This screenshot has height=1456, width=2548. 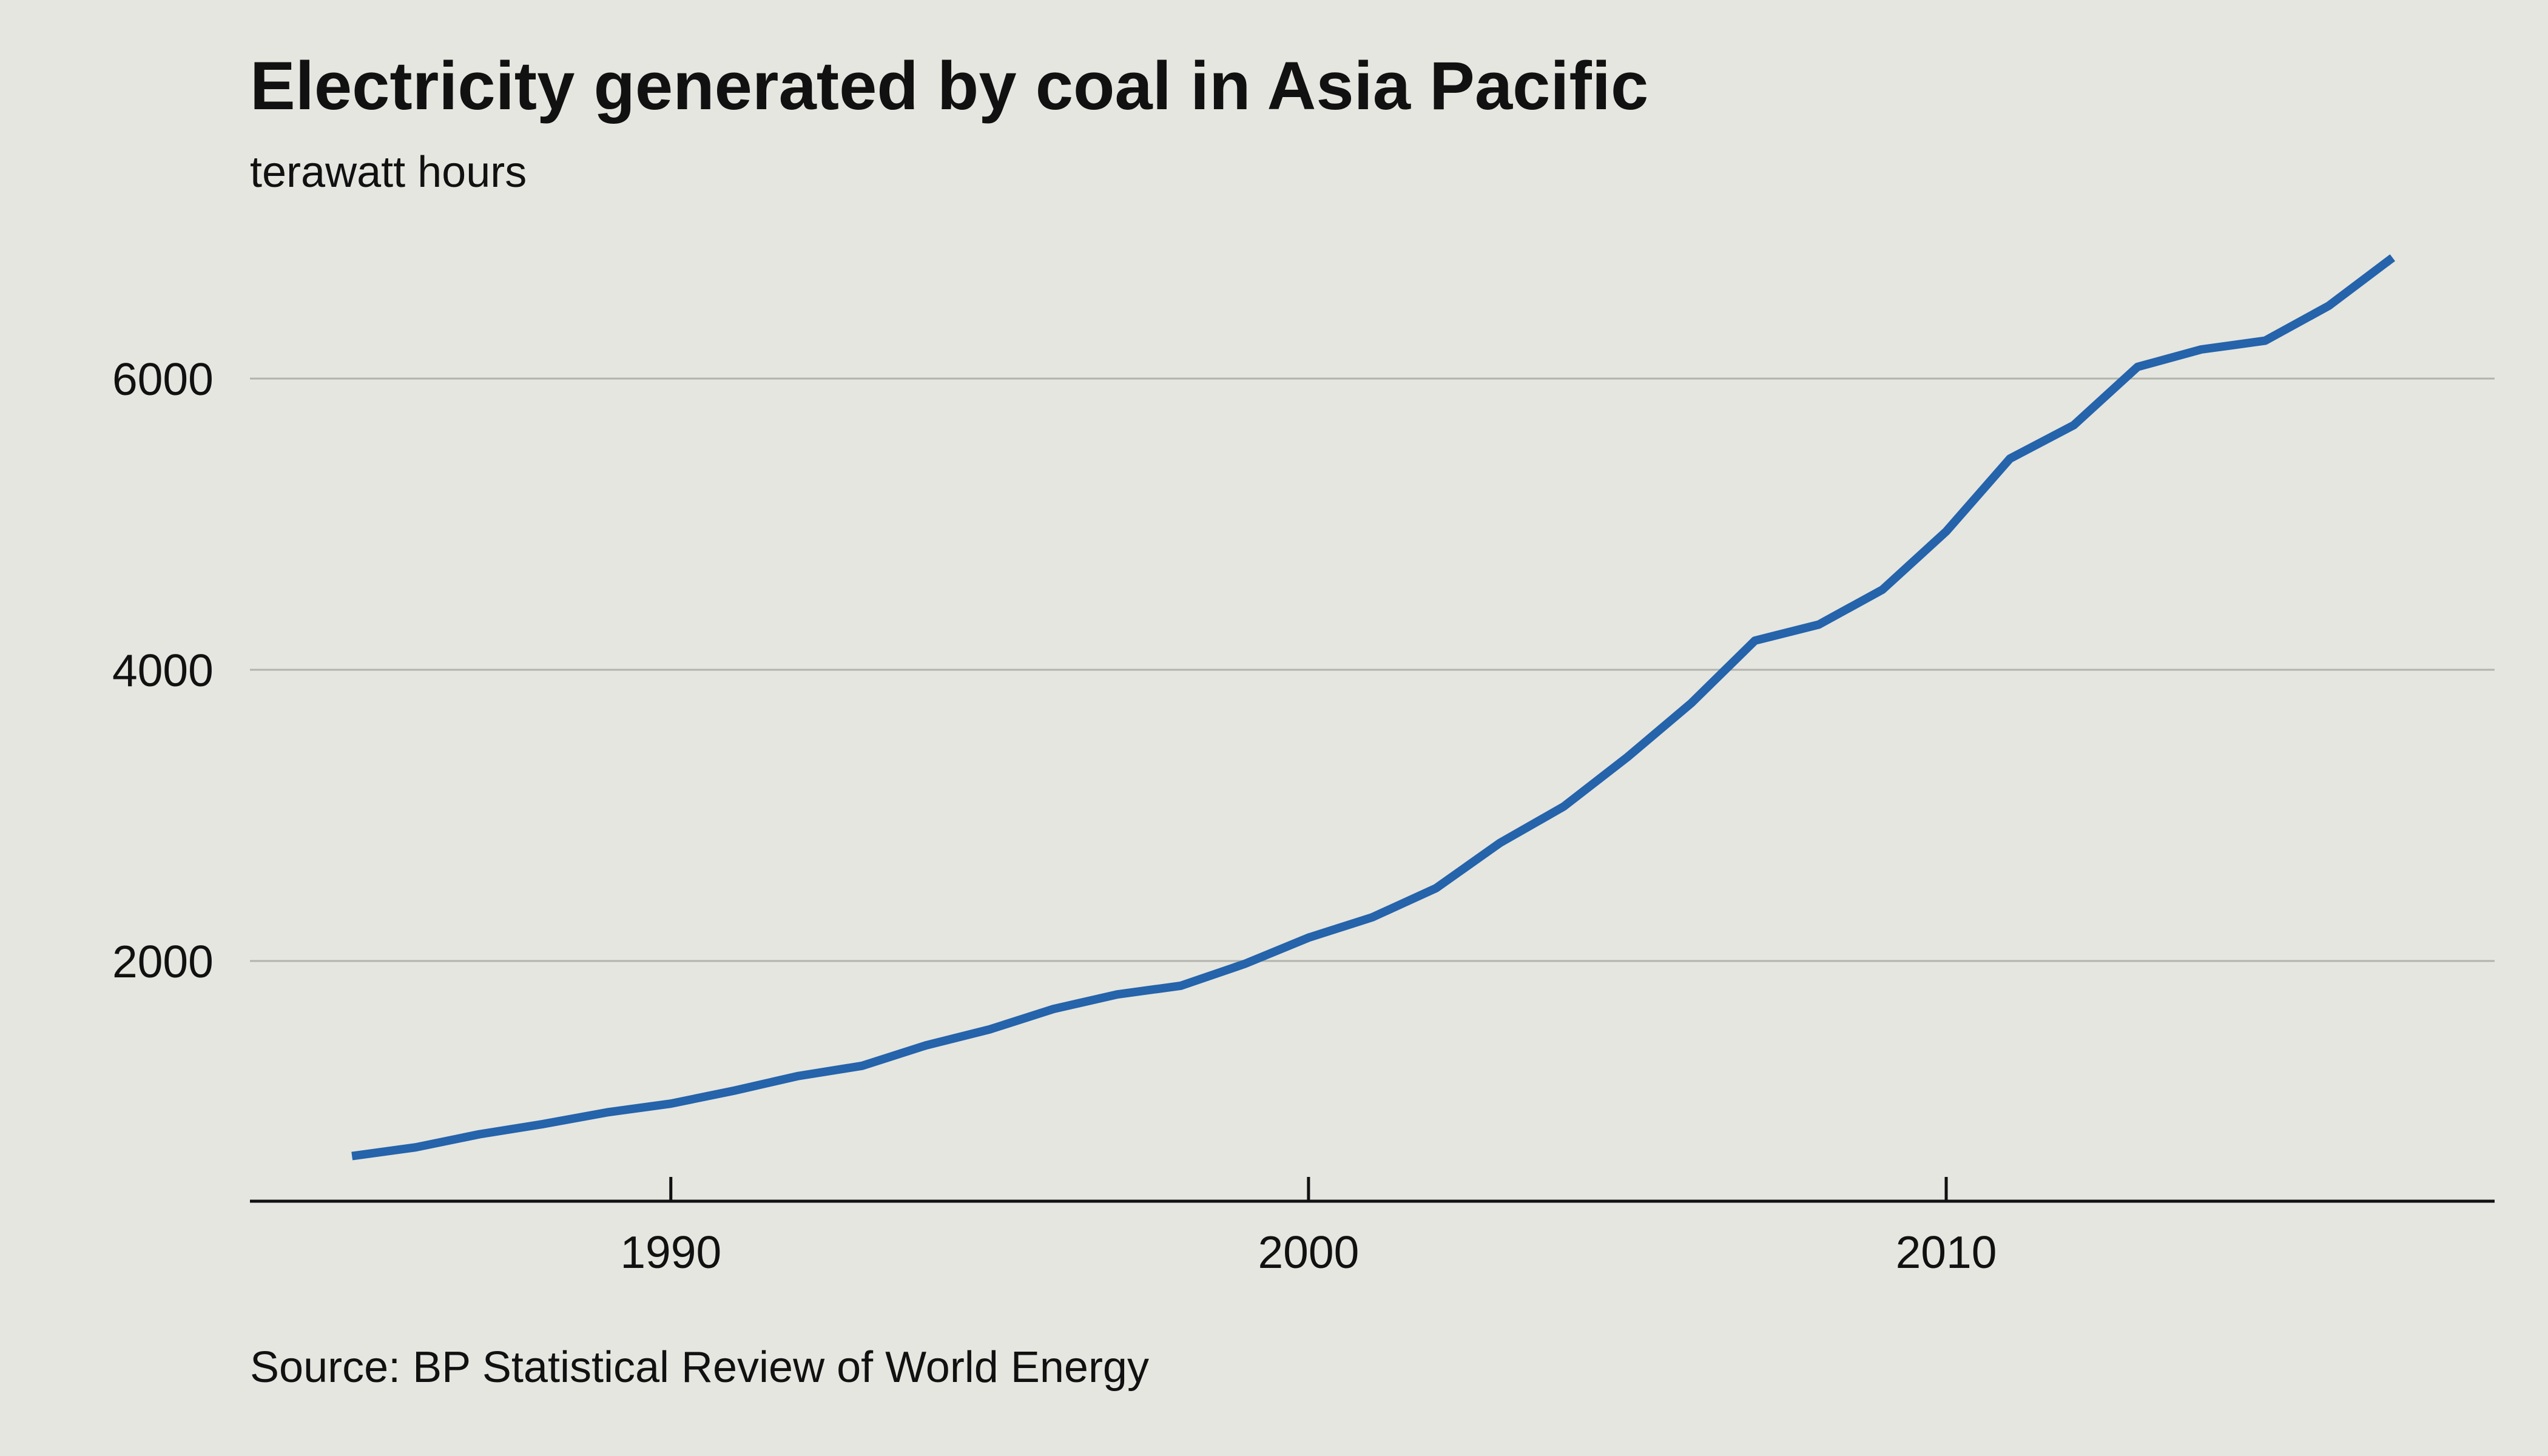 What do you see at coordinates (670, 1252) in the screenshot?
I see `x-tick-label: 1990` at bounding box center [670, 1252].